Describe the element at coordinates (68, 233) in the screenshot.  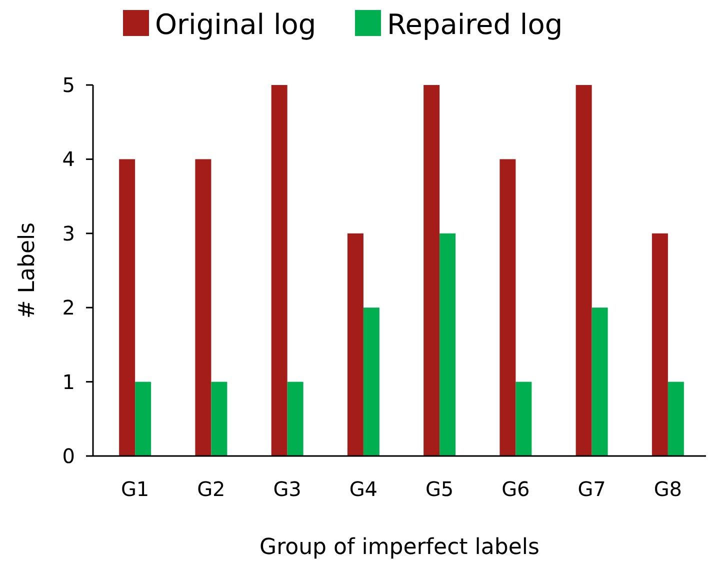
I see `y-tick-label: 3` at that location.